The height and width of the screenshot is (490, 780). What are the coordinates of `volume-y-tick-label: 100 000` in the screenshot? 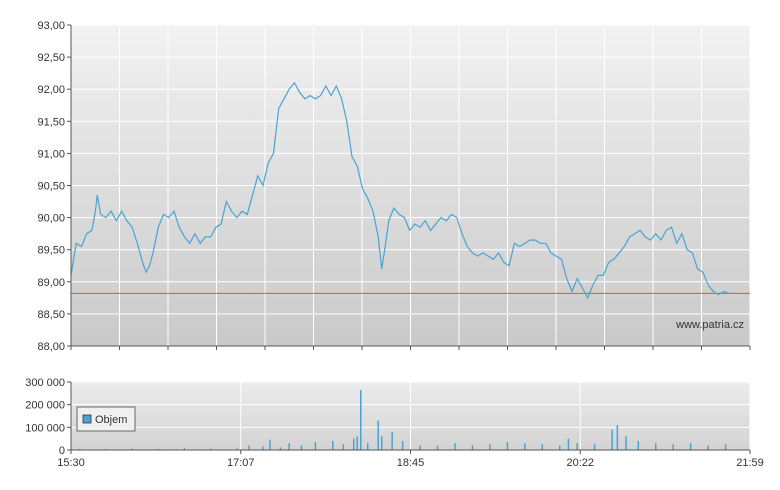 It's located at (45, 428).